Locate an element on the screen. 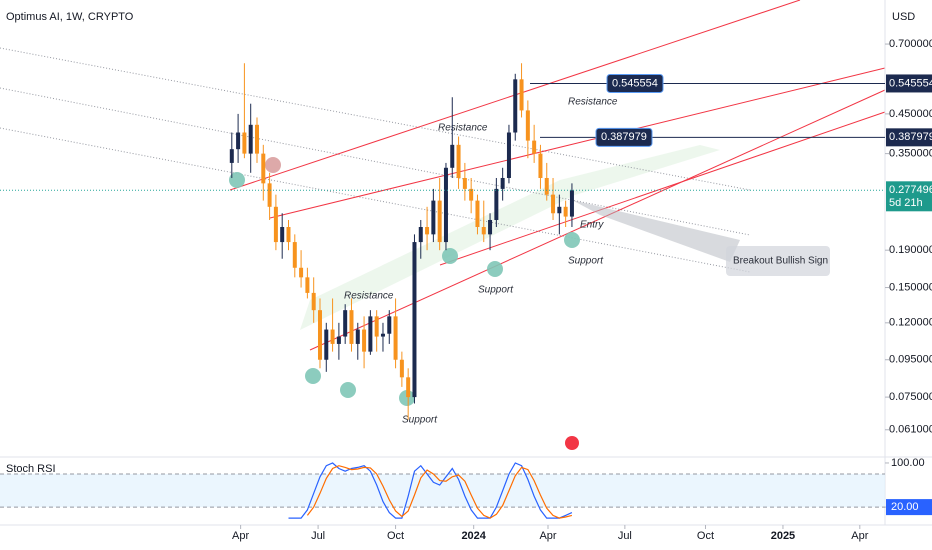  price-label: 0.545554 is located at coordinates (635, 83).